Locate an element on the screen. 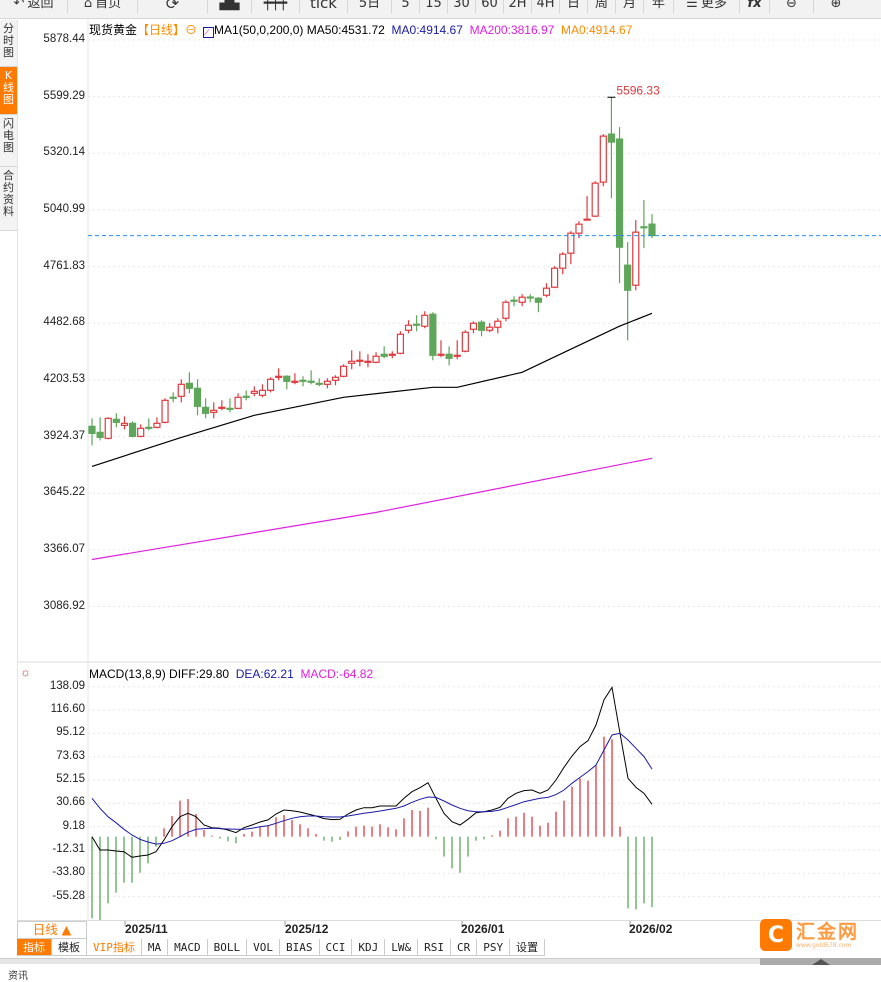  ma200-line is located at coordinates (372, 509).